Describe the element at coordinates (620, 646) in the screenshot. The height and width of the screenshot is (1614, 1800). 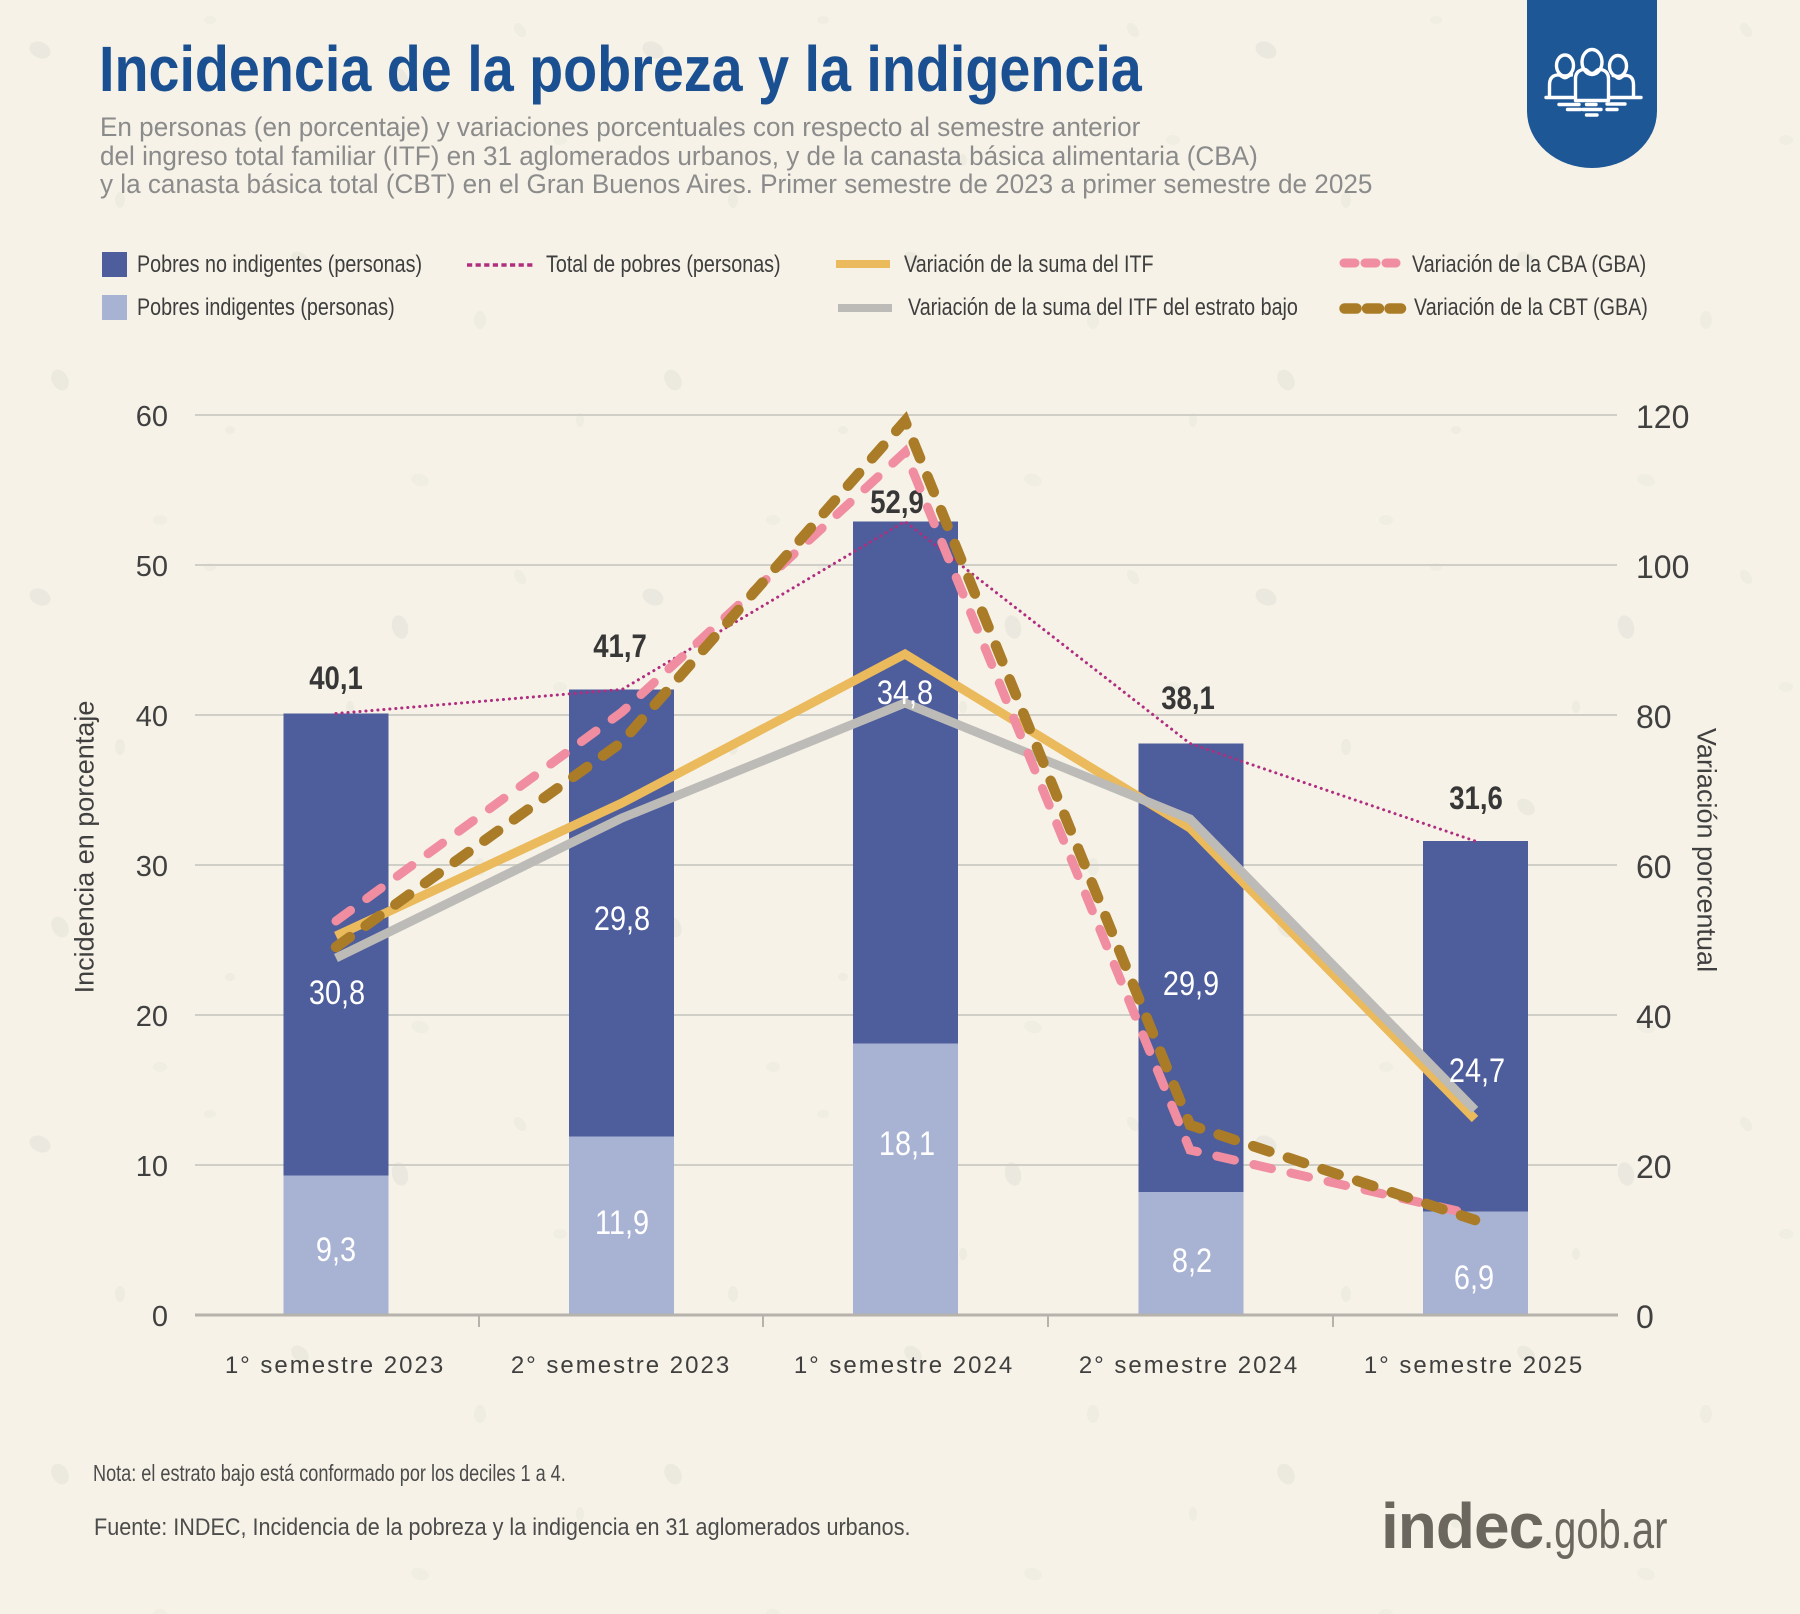
I see `svg-text: 41,7` at that location.